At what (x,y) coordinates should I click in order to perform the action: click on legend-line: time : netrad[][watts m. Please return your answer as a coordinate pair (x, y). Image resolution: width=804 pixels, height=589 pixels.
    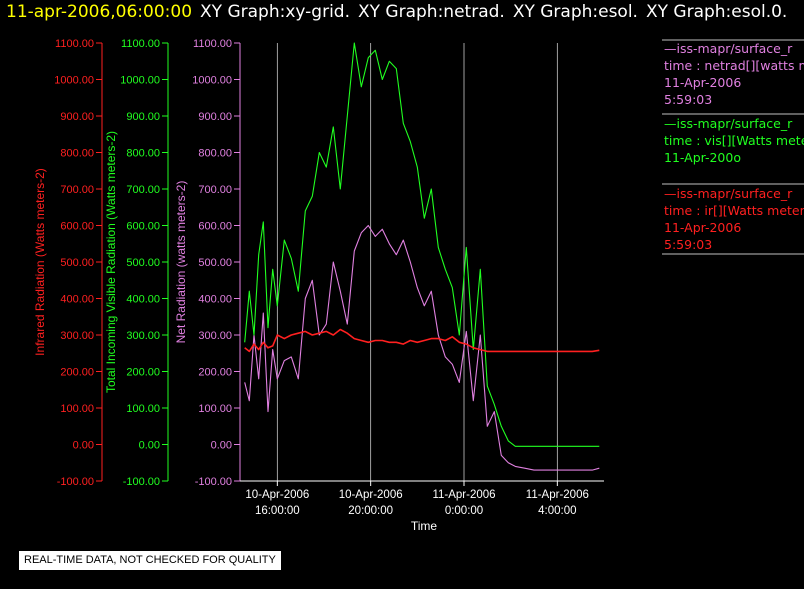
    Looking at the image, I should click on (734, 65).